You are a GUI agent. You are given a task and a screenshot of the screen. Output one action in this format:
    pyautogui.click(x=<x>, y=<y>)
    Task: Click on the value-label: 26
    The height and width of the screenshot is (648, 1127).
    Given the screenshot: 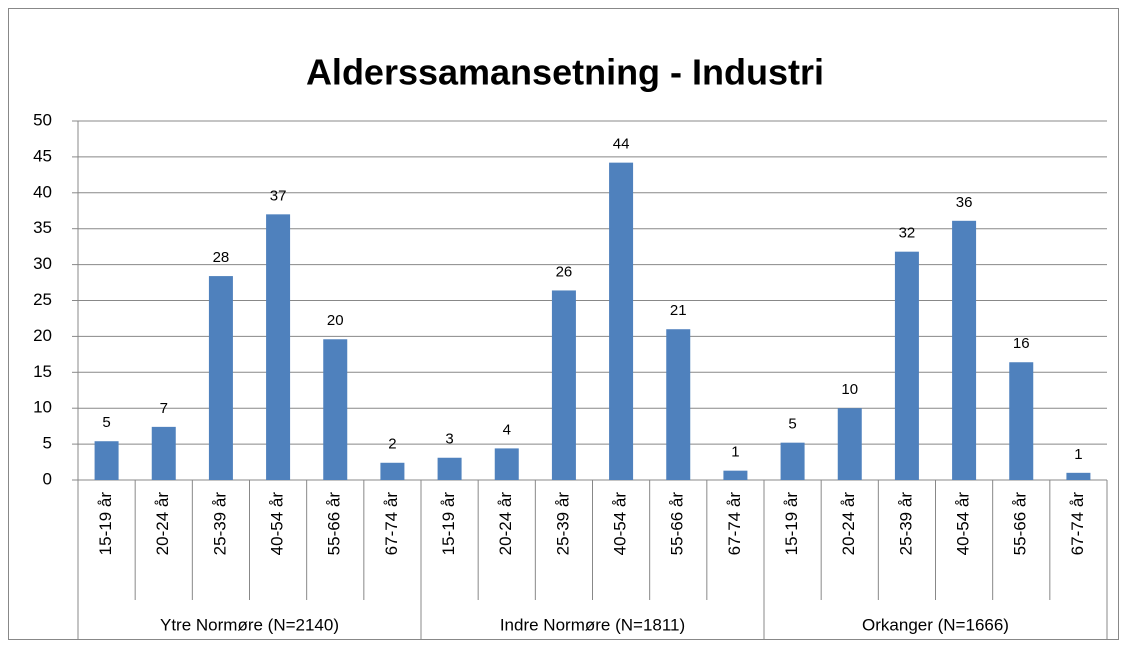 What is the action you would take?
    pyautogui.click(x=564, y=271)
    